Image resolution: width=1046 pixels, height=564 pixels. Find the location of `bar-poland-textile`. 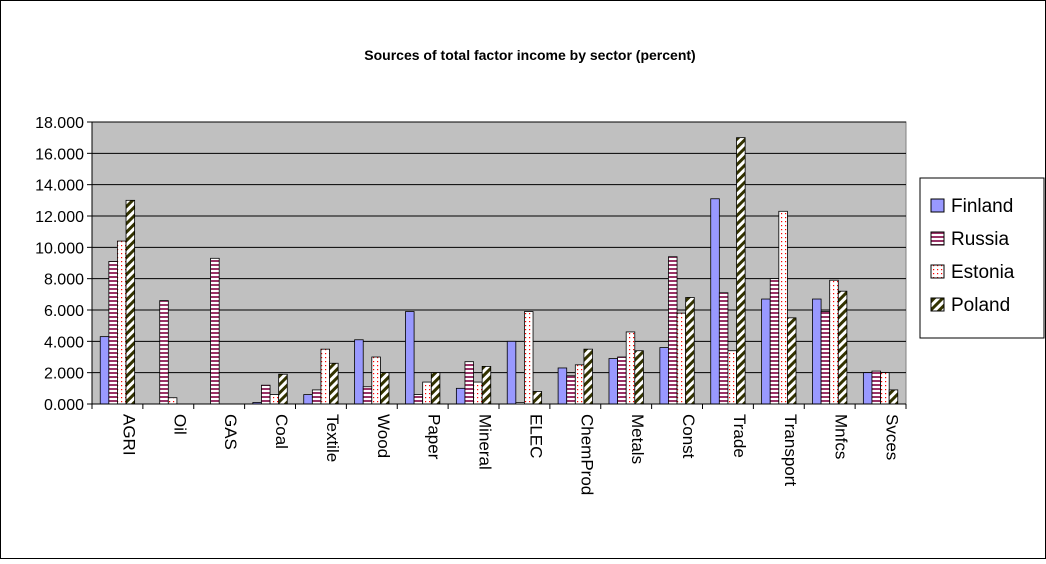

bar-poland-textile is located at coordinates (334, 383).